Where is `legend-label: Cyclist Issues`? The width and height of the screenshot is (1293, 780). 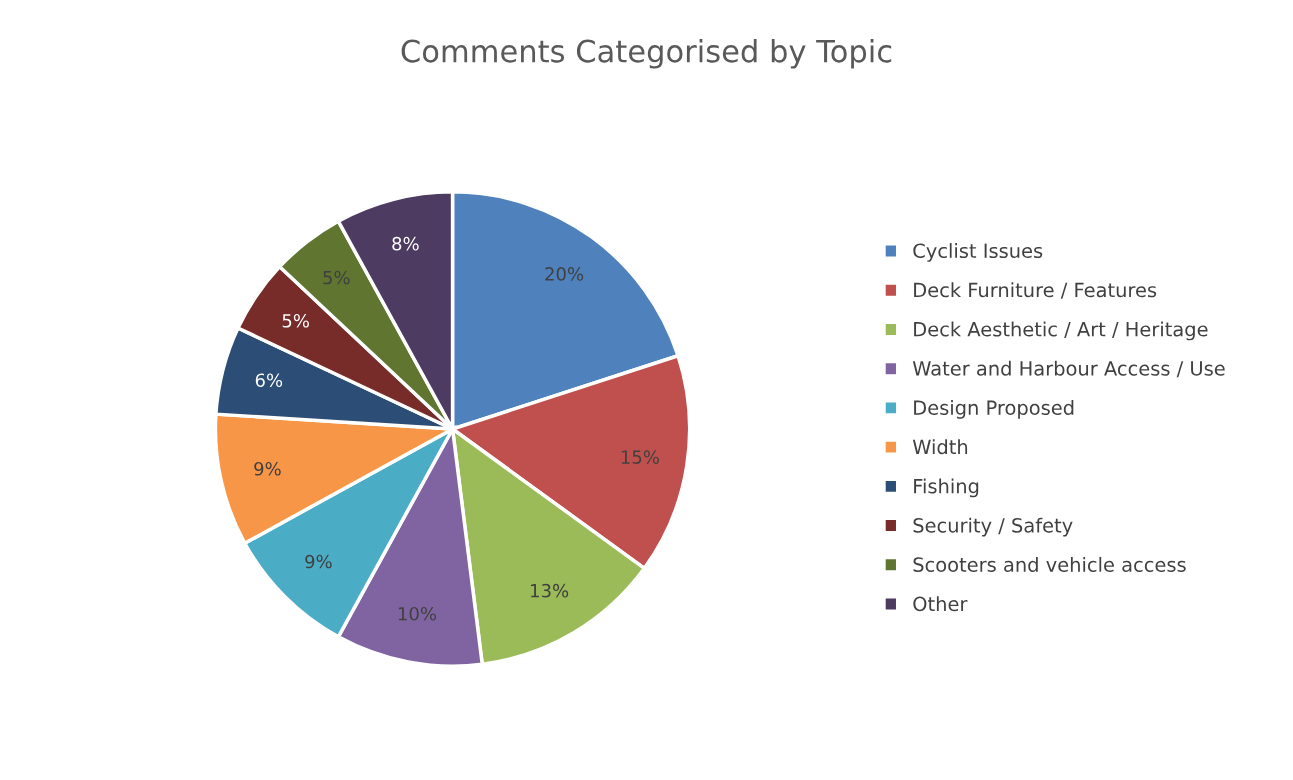
legend-label: Cyclist Issues is located at coordinates (978, 252).